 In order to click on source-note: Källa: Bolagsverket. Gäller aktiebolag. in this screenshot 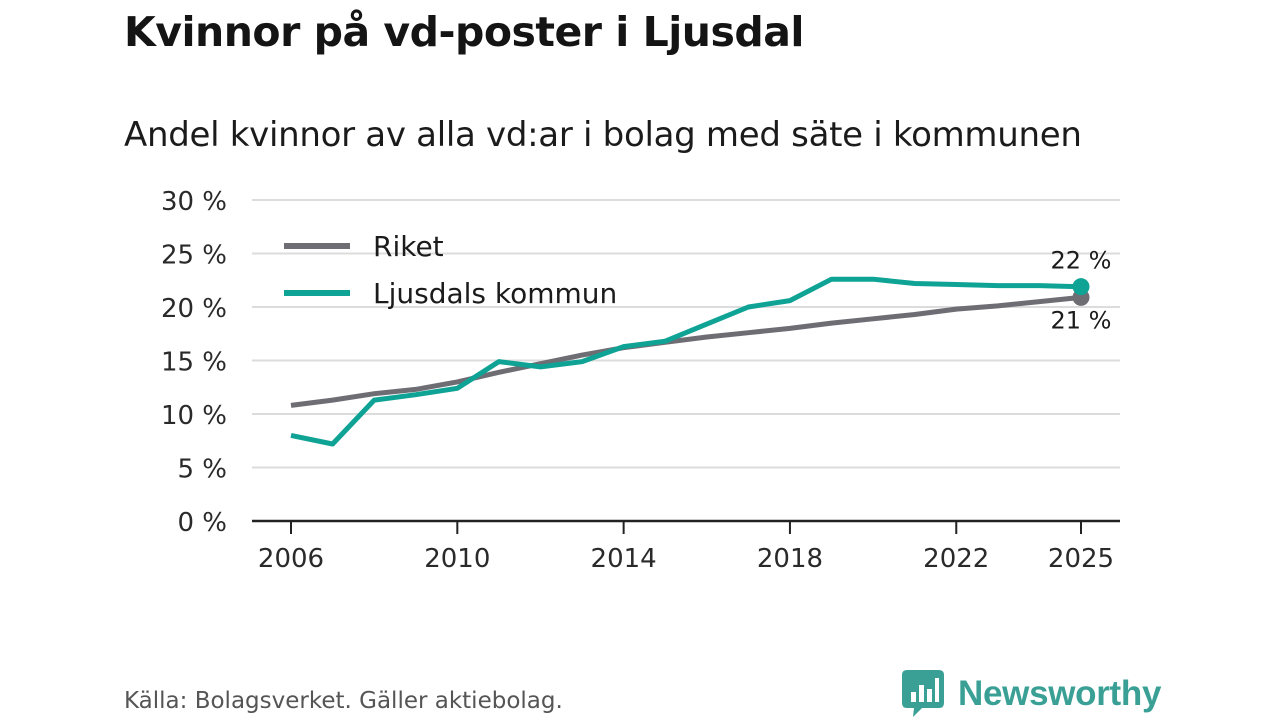, I will do `click(343, 701)`.